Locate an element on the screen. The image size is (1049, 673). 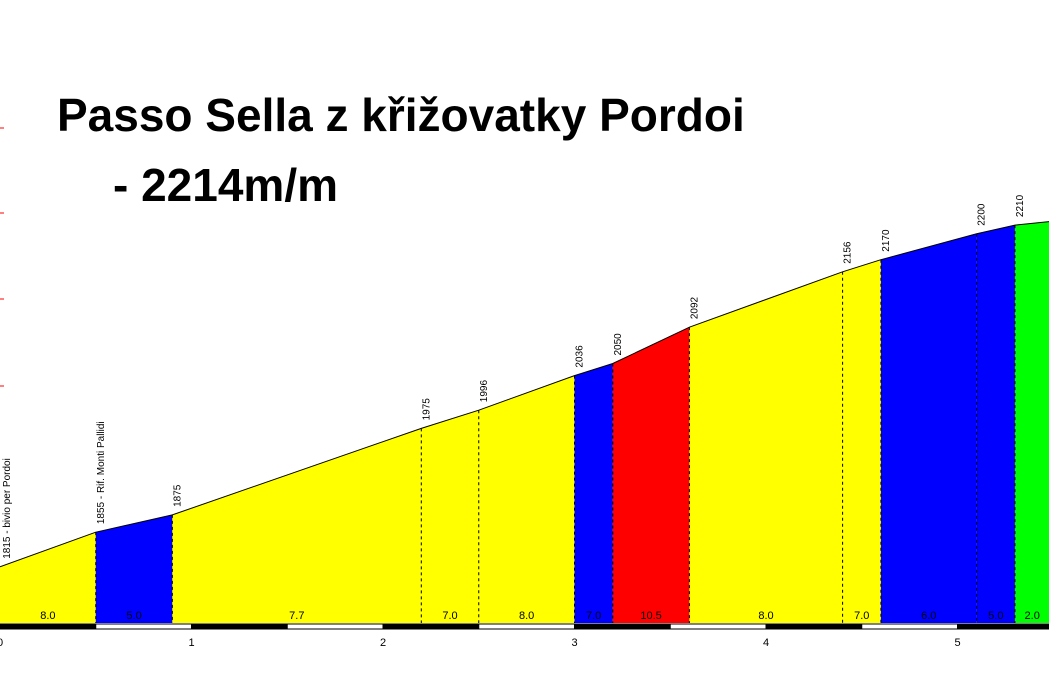
x-tick-label: 4 is located at coordinates (766, 643).